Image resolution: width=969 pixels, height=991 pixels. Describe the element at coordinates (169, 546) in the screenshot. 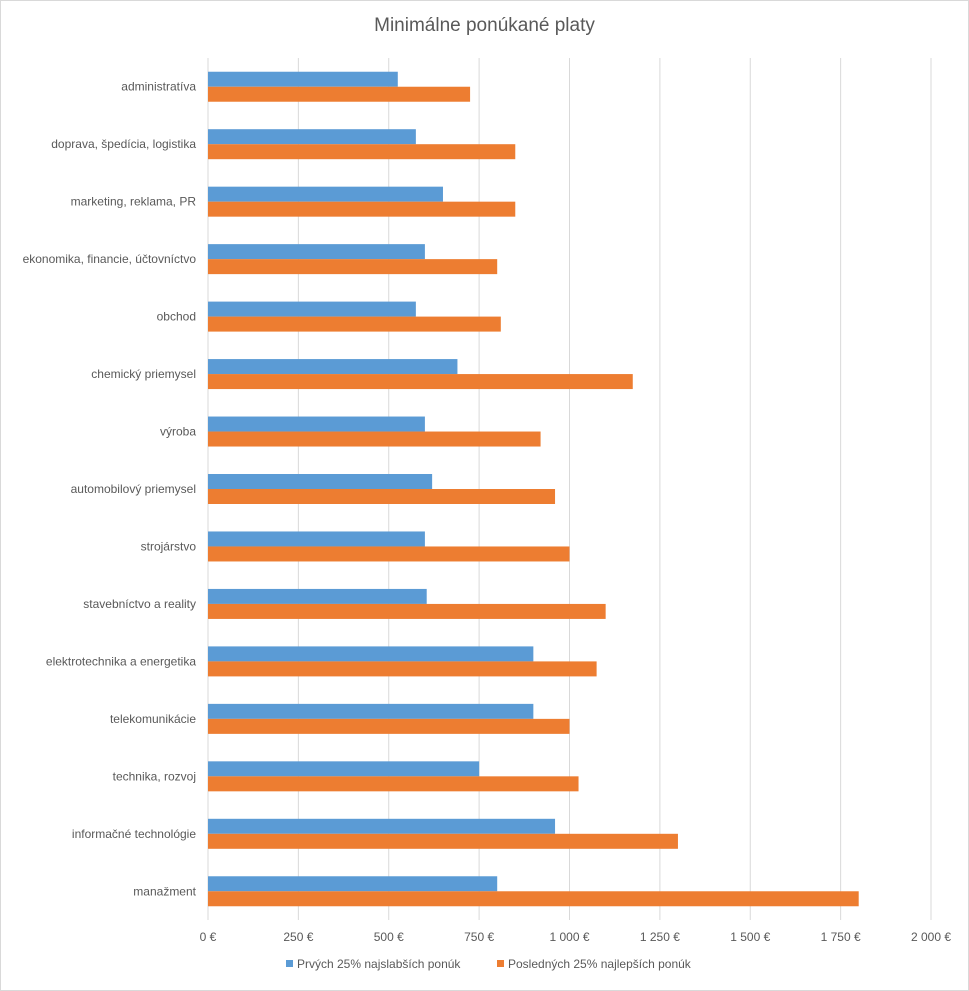

I see `category-label: strojárstvo` at that location.